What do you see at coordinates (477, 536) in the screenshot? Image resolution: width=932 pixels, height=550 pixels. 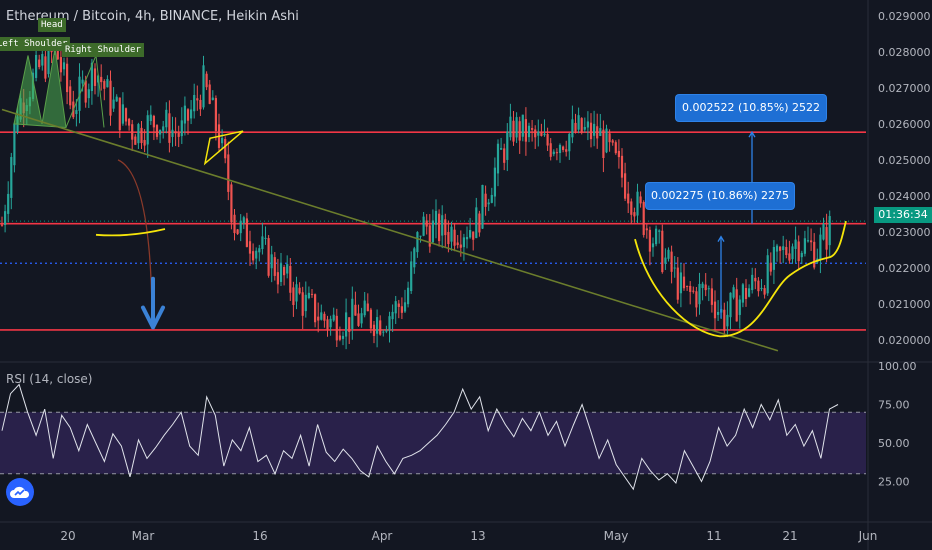 I see `time-tick-label: 13` at bounding box center [477, 536].